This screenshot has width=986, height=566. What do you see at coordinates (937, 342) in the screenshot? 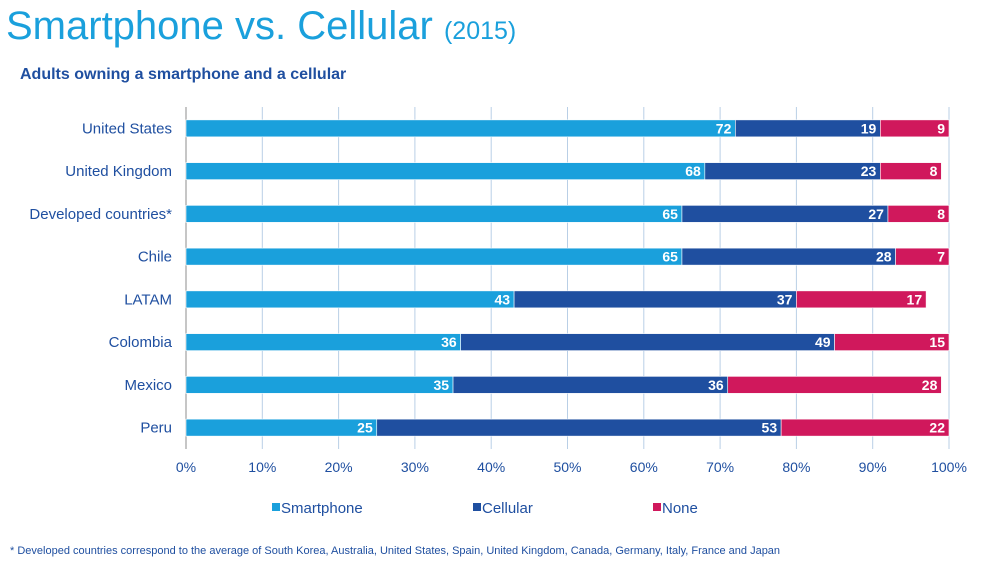
I see `data-label: 15` at bounding box center [937, 342].